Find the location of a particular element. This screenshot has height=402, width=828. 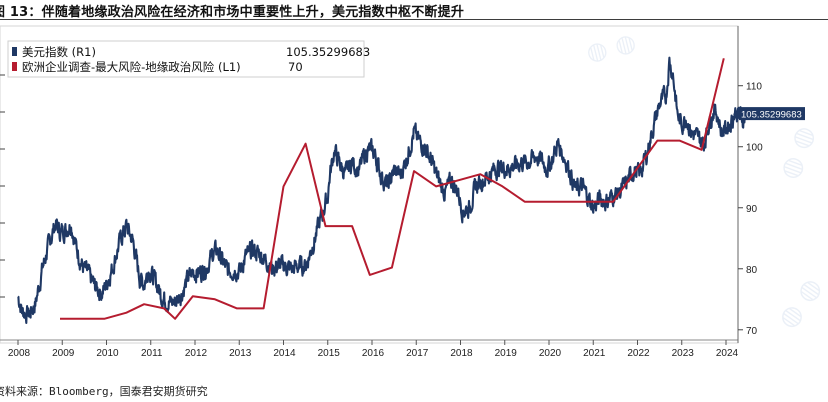

x-axis-tick-label: 2016 is located at coordinates (373, 353).